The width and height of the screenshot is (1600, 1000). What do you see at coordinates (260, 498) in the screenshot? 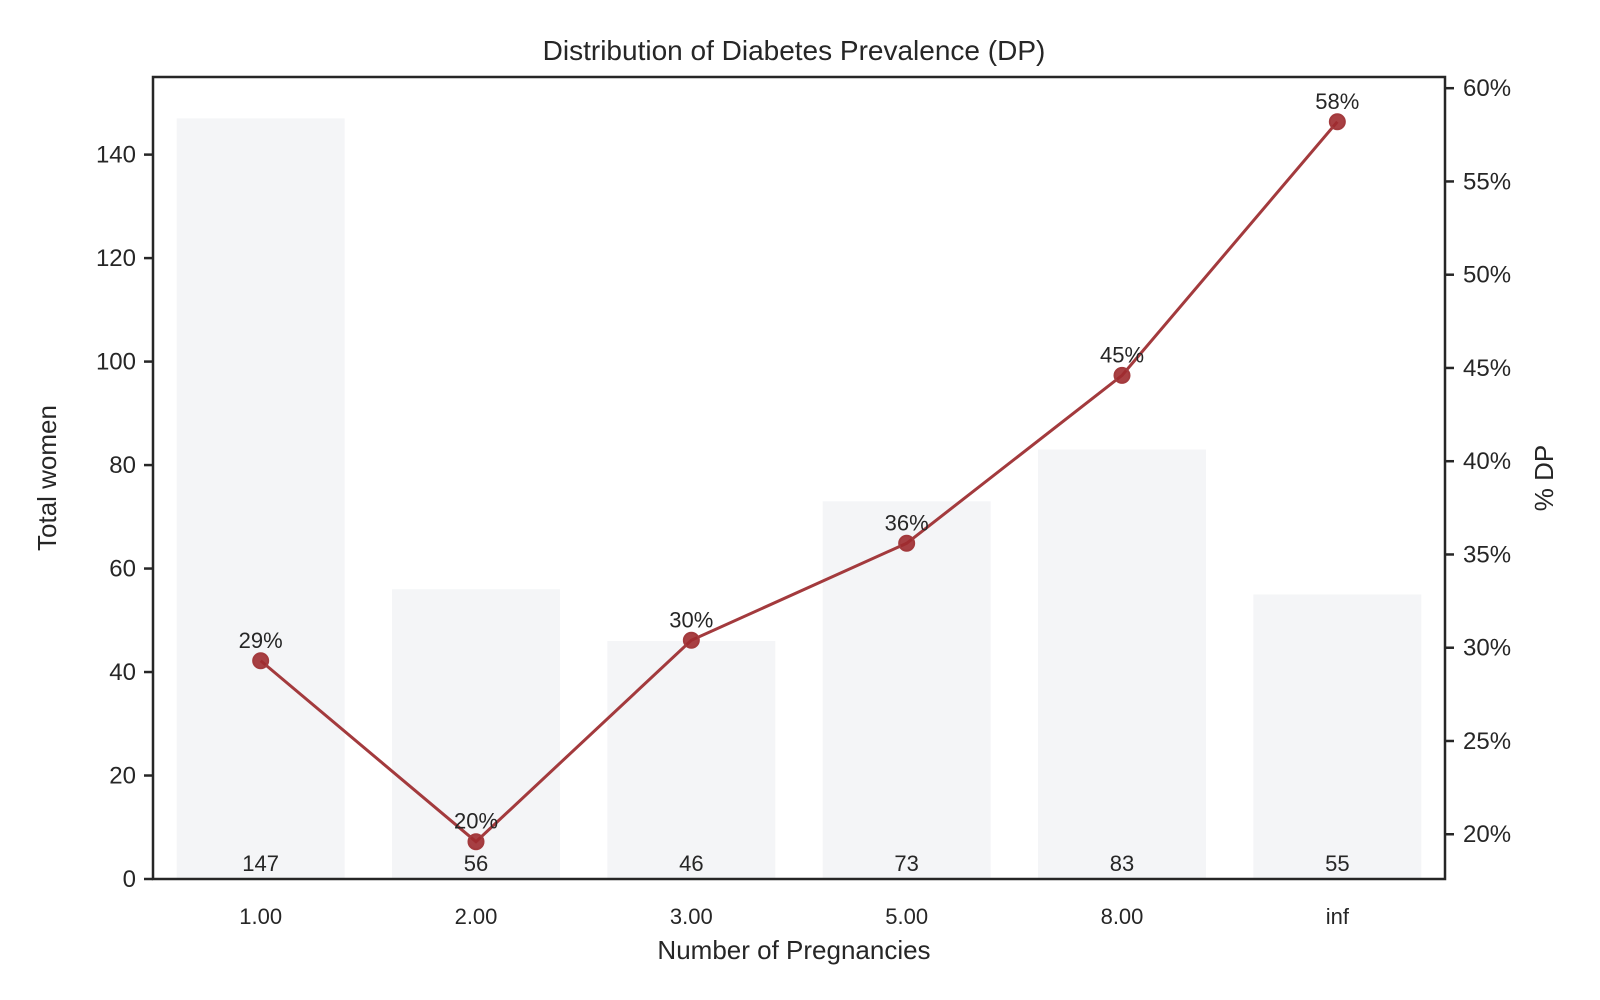
I see `bar-1.00` at bounding box center [260, 498].